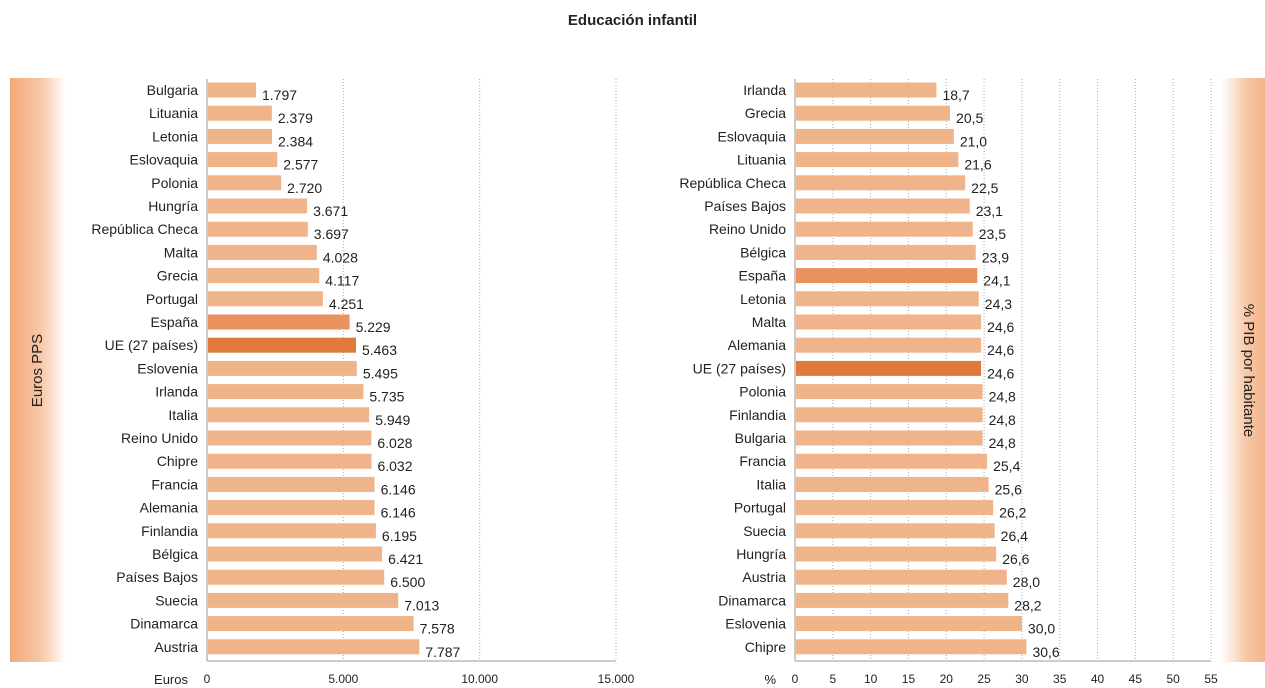 This screenshot has width=1265, height=688. Describe the element at coordinates (1012, 513) in the screenshot. I see `pib-value-label: 26,2` at that location.